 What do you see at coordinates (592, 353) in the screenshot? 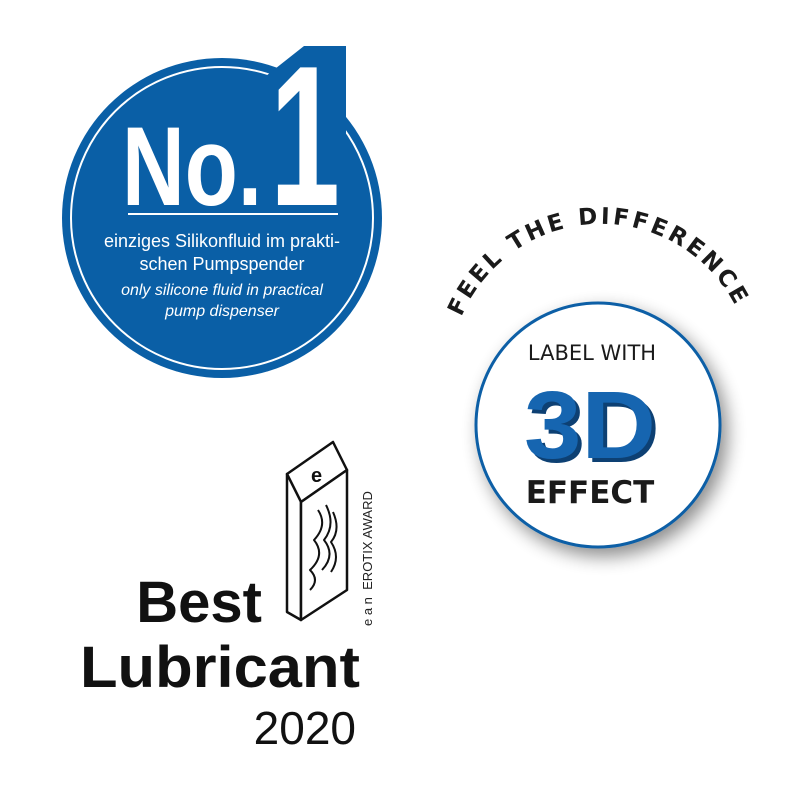
I see `label-with-text: LABEL WITH` at bounding box center [592, 353].